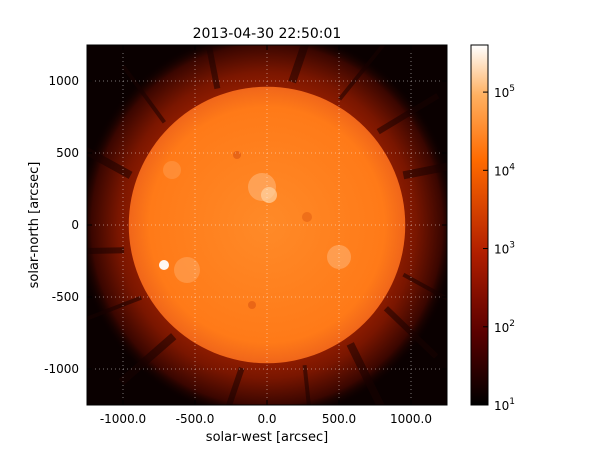 The height and width of the screenshot is (450, 600). What do you see at coordinates (504, 405) in the screenshot?
I see `colorbar-tick-label: 10¹` at bounding box center [504, 405].